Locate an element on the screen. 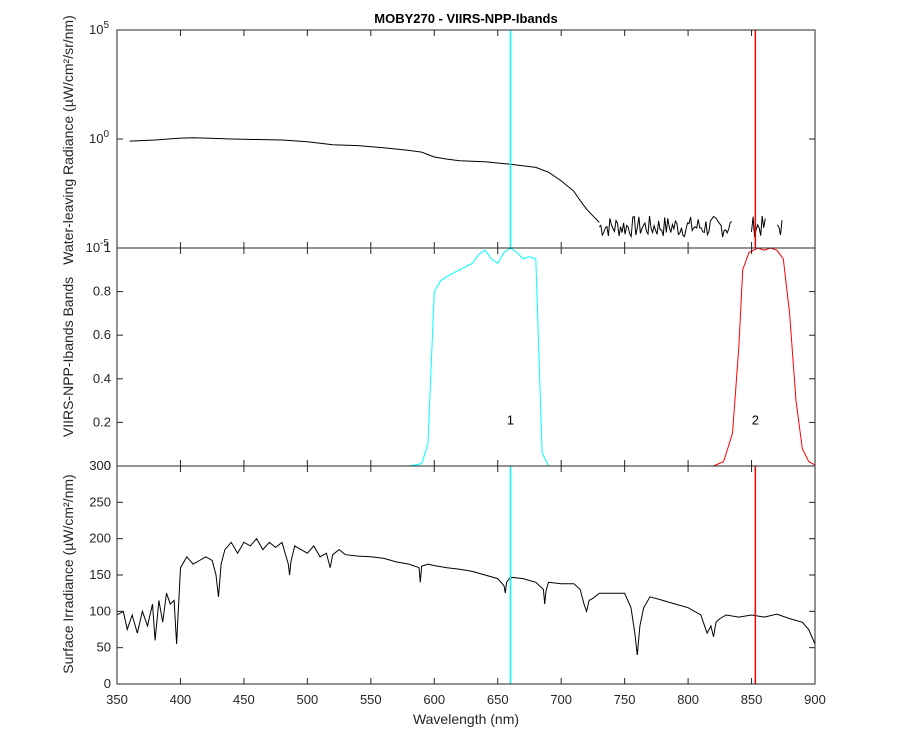 Image resolution: width=900 pixels, height=750 pixels. irradiance-xtick-label: 650 is located at coordinates (498, 699).